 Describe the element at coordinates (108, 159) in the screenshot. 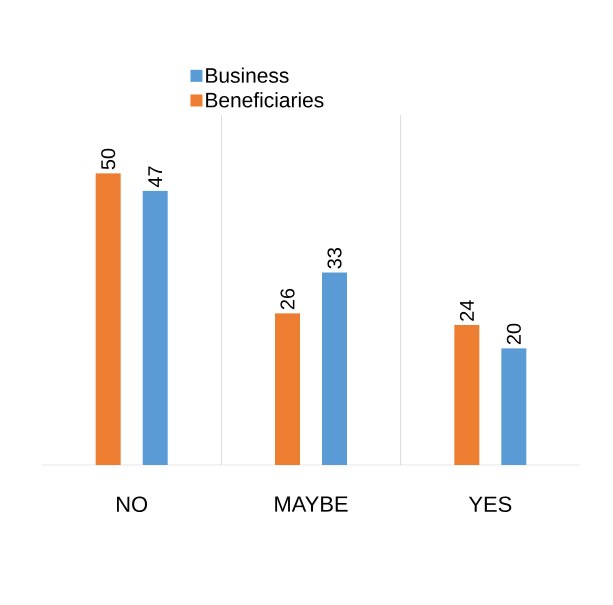

I see `data-label: 50` at that location.